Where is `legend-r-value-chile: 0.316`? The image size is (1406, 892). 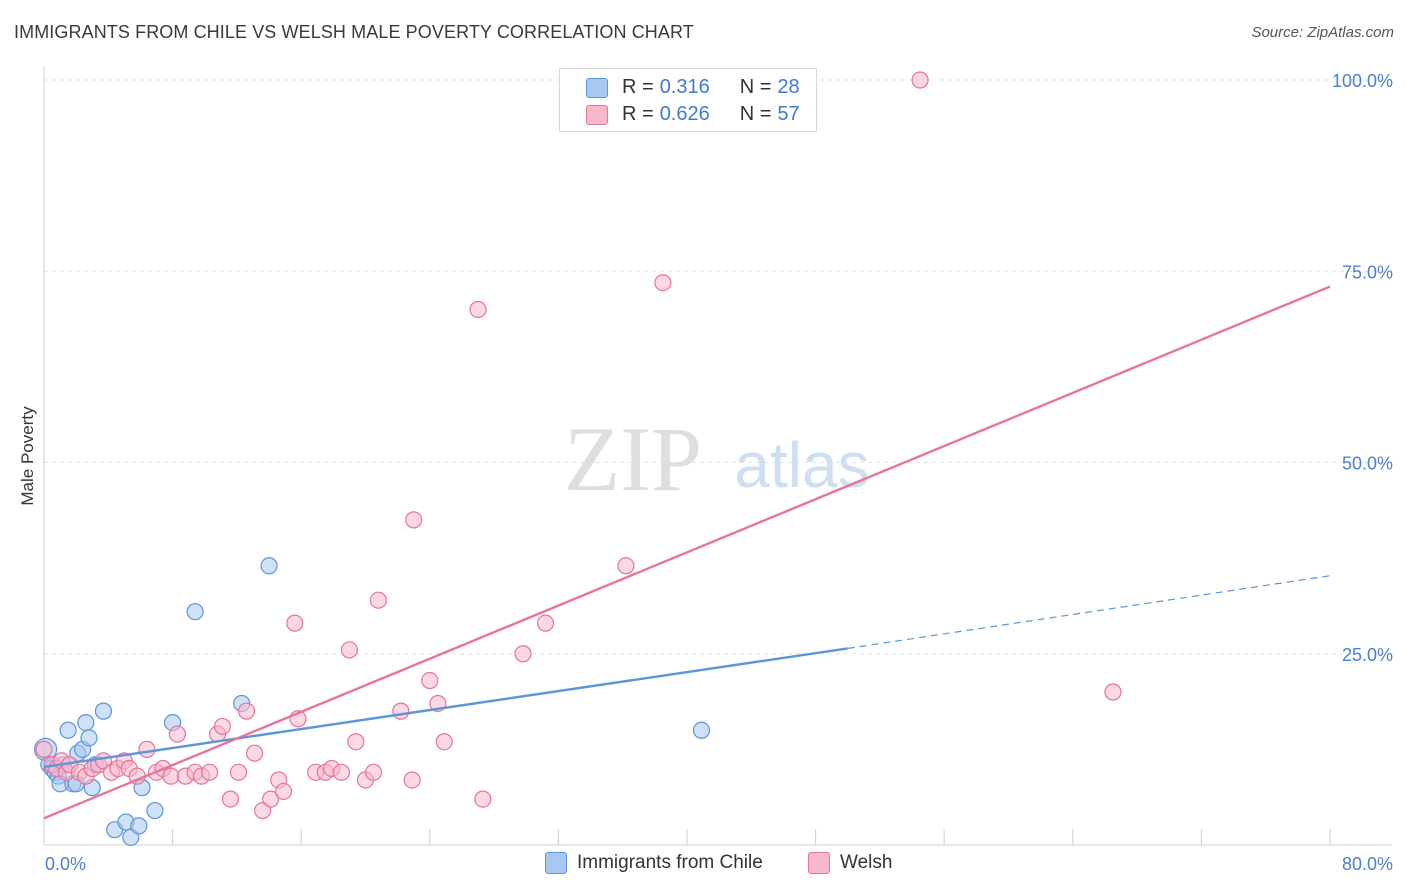
legend-r-value-chile: 0.316 is located at coordinates (684, 86).